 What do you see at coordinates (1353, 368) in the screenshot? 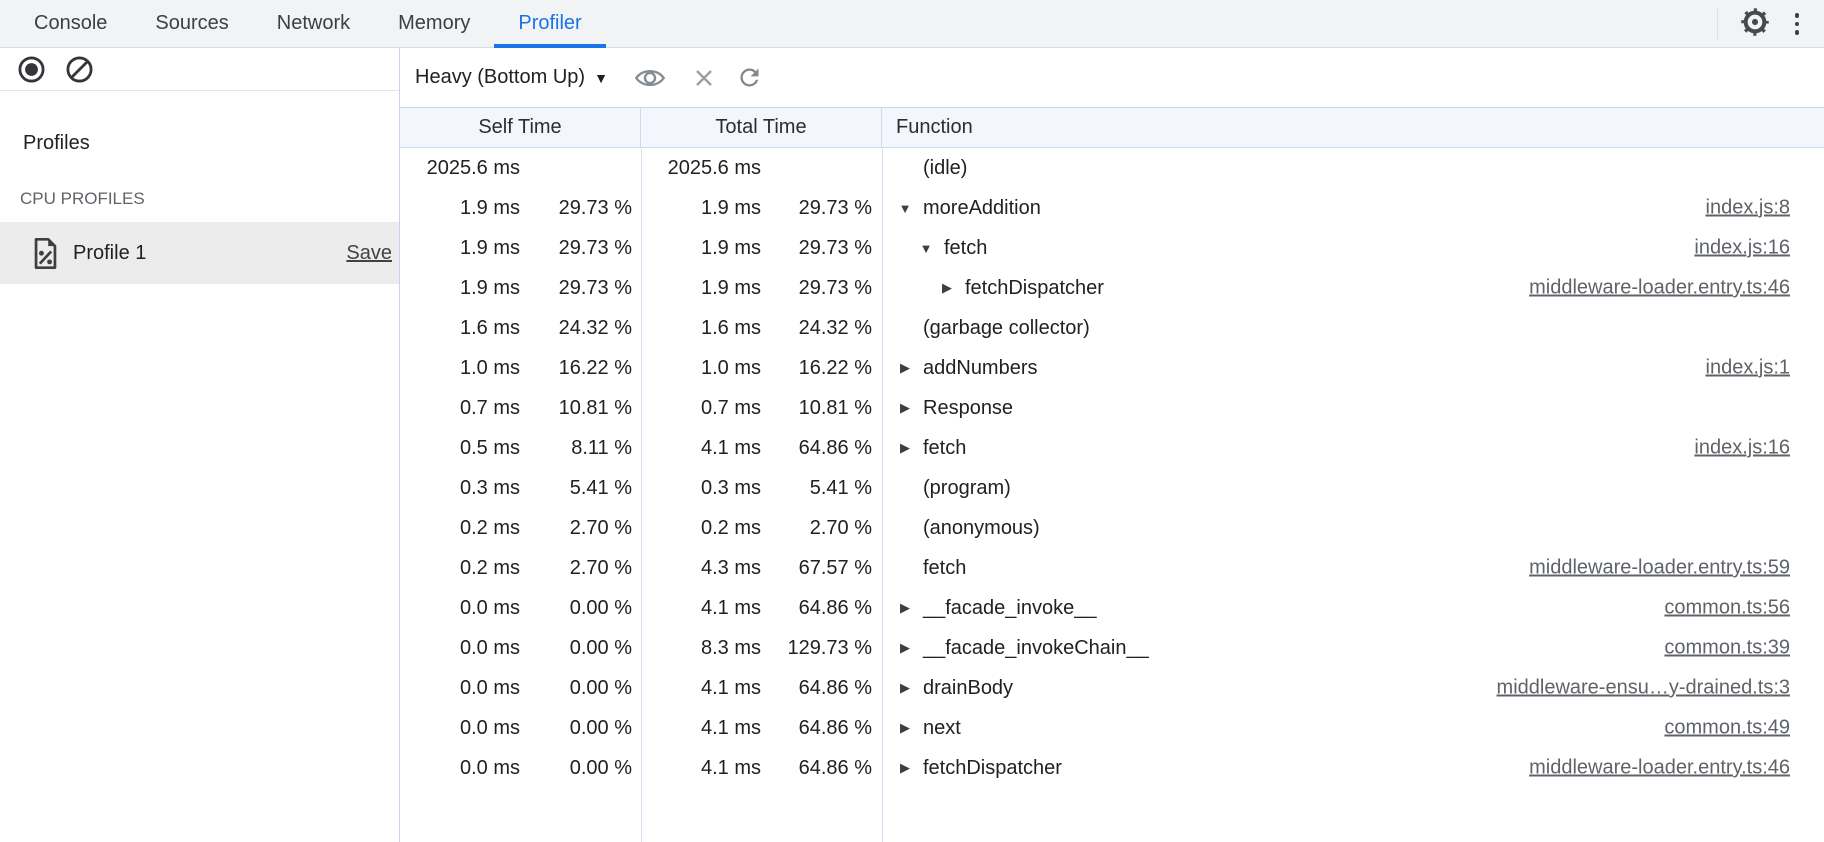
I see `function-cell: ▶ addNumbers index.js:1` at bounding box center [1353, 368].